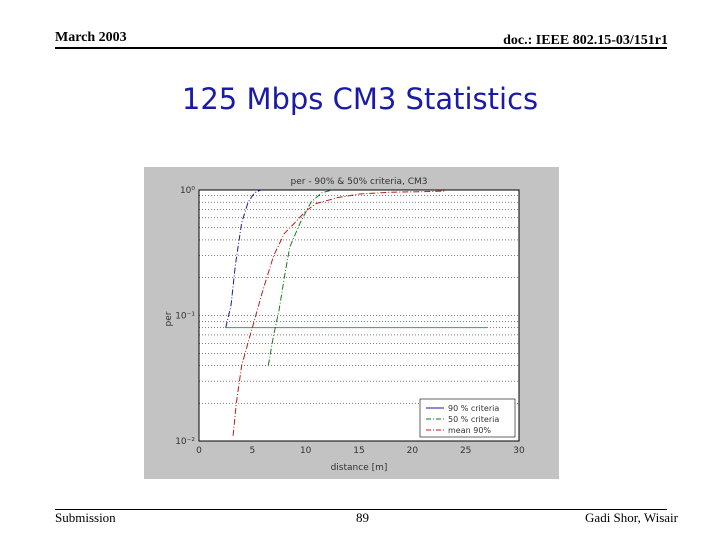 Image resolution: width=720 pixels, height=540 pixels. What do you see at coordinates (360, 99) in the screenshot?
I see `slide-title: 125 Mbps CM3 Statistics` at bounding box center [360, 99].